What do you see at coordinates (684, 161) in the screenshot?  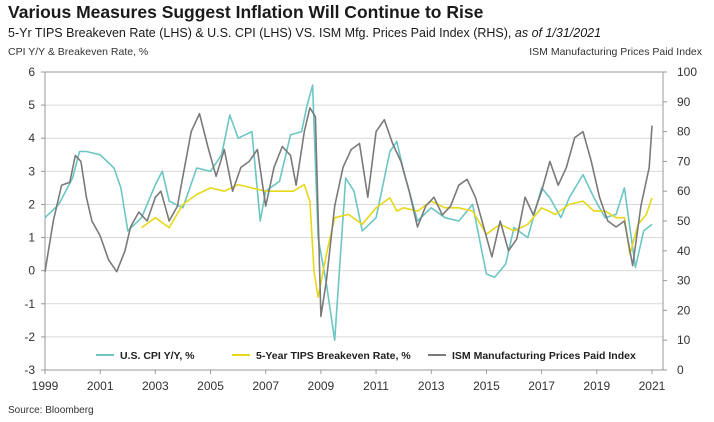 I see `right-tick-label: 70` at bounding box center [684, 161].